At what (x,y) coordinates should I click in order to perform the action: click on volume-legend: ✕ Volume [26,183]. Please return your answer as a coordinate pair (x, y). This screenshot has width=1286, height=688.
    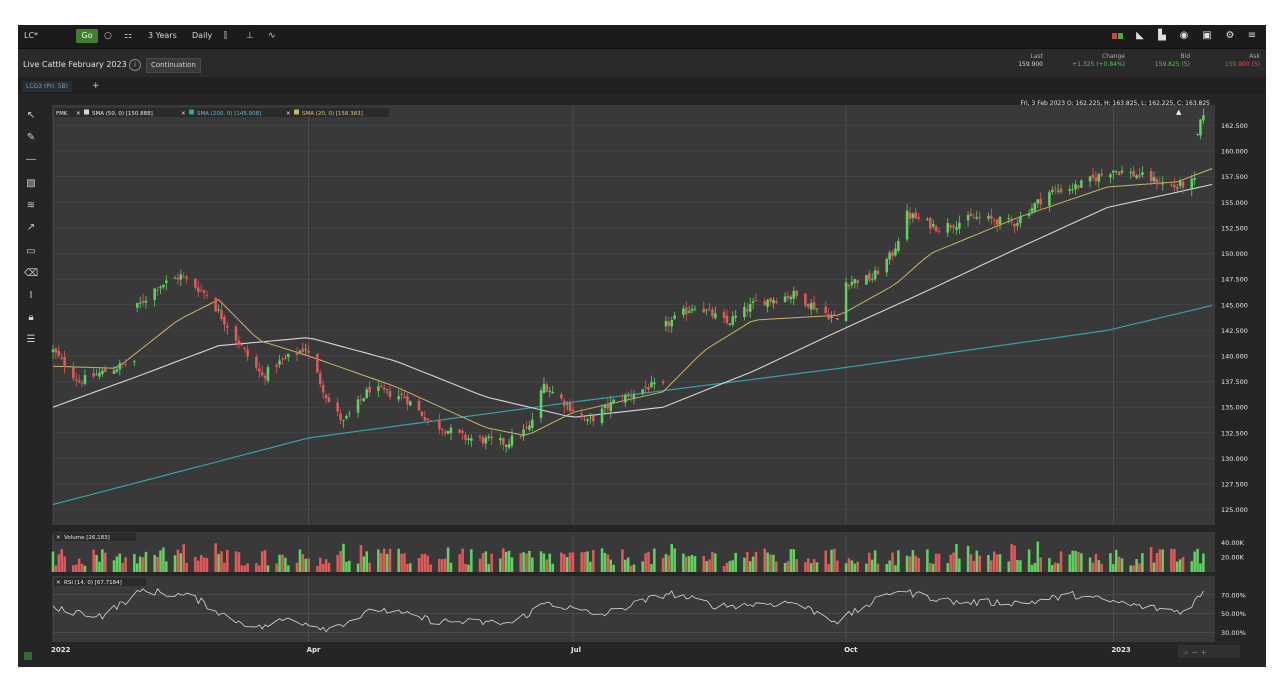
    Looking at the image, I should click on (95, 537).